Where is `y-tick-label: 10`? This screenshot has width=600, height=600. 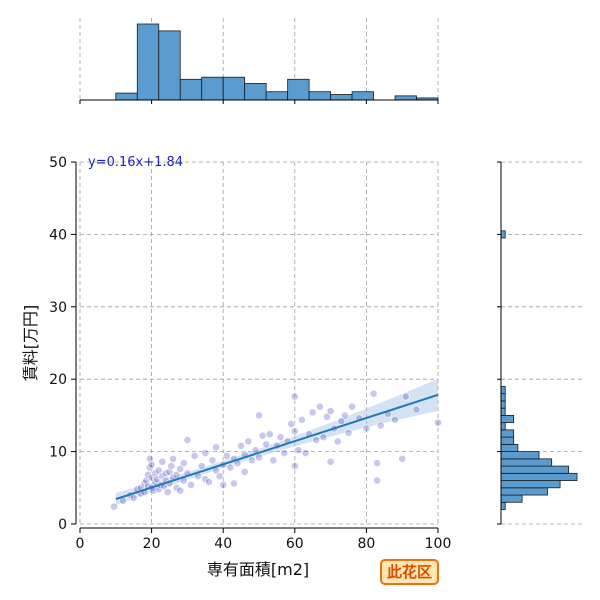
y-tick-label: 10 is located at coordinates (58, 453).